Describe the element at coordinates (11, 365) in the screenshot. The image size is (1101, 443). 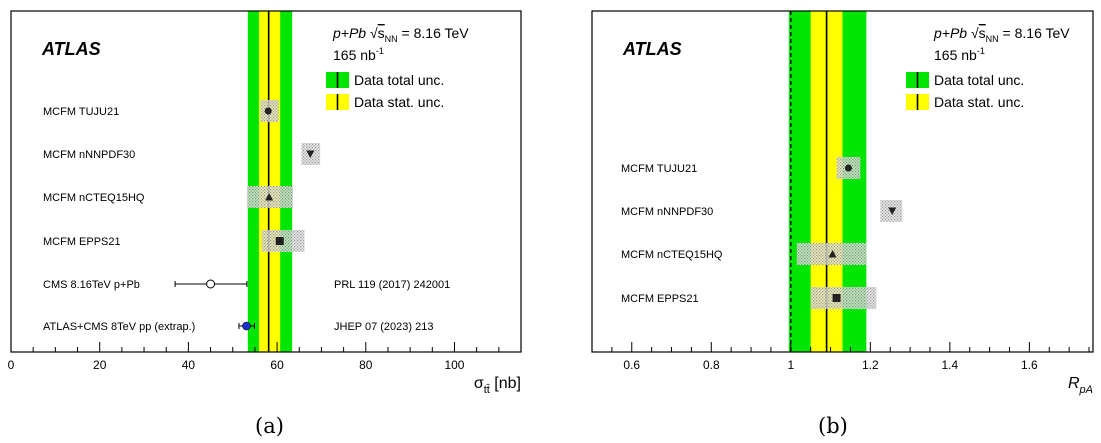
I see `x-tick-label: 0` at that location.